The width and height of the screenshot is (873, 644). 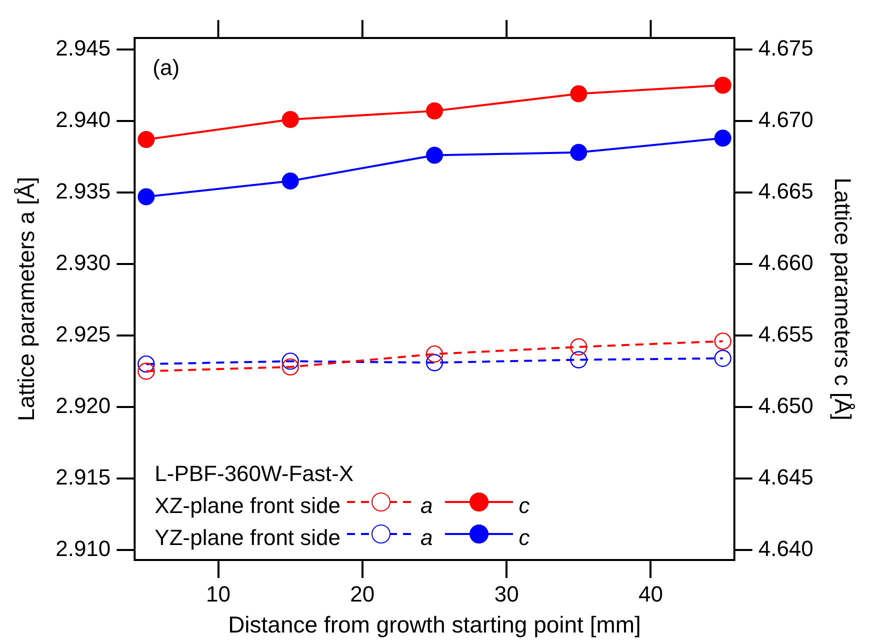 I want to click on y2-tick-label: 4.645, so click(x=786, y=477).